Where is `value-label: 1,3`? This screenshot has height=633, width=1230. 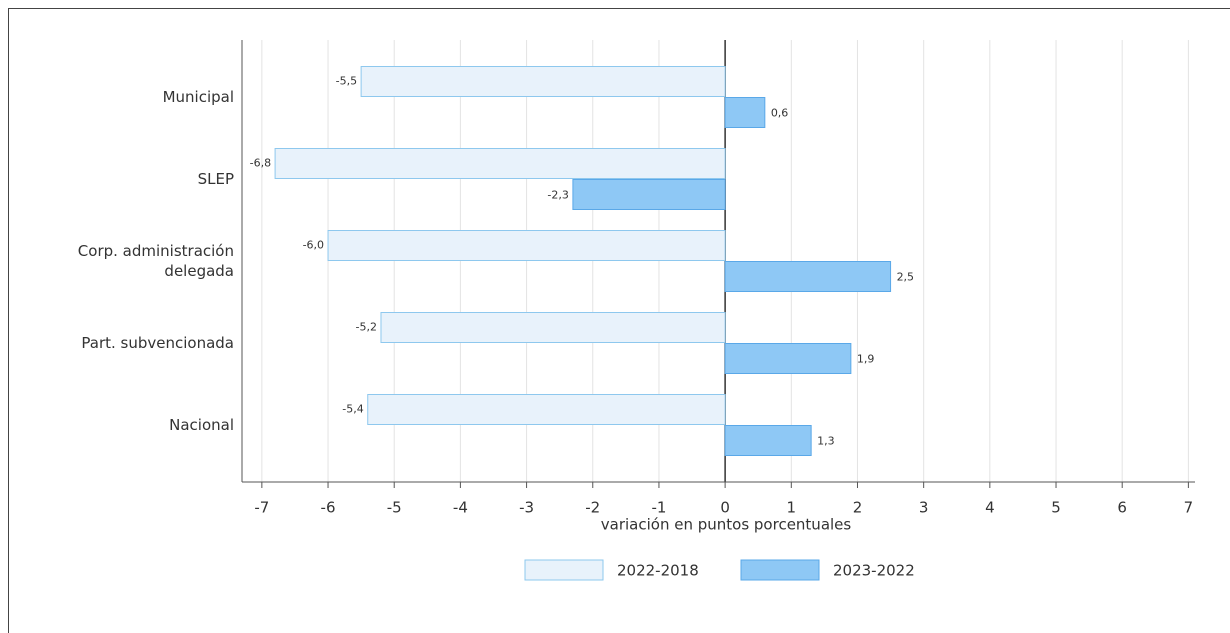
value-label: 1,3 is located at coordinates (826, 441).